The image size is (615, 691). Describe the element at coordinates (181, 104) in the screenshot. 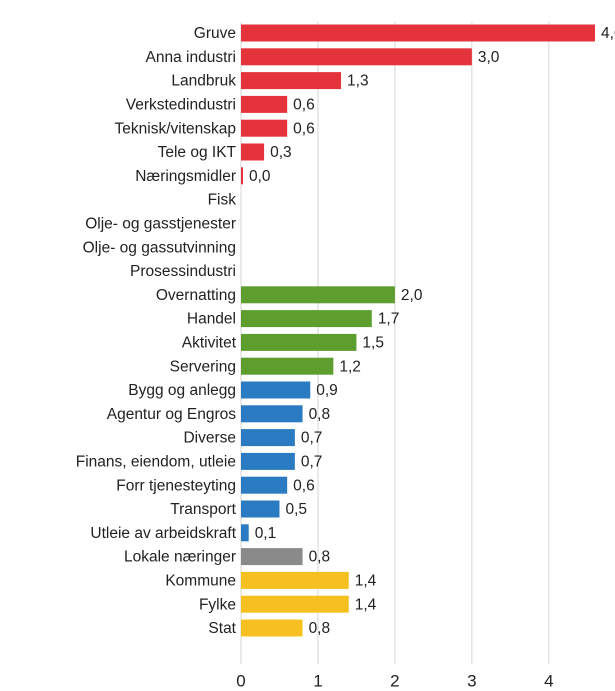

I see `y-tick-label: Verkstedindustri` at that location.